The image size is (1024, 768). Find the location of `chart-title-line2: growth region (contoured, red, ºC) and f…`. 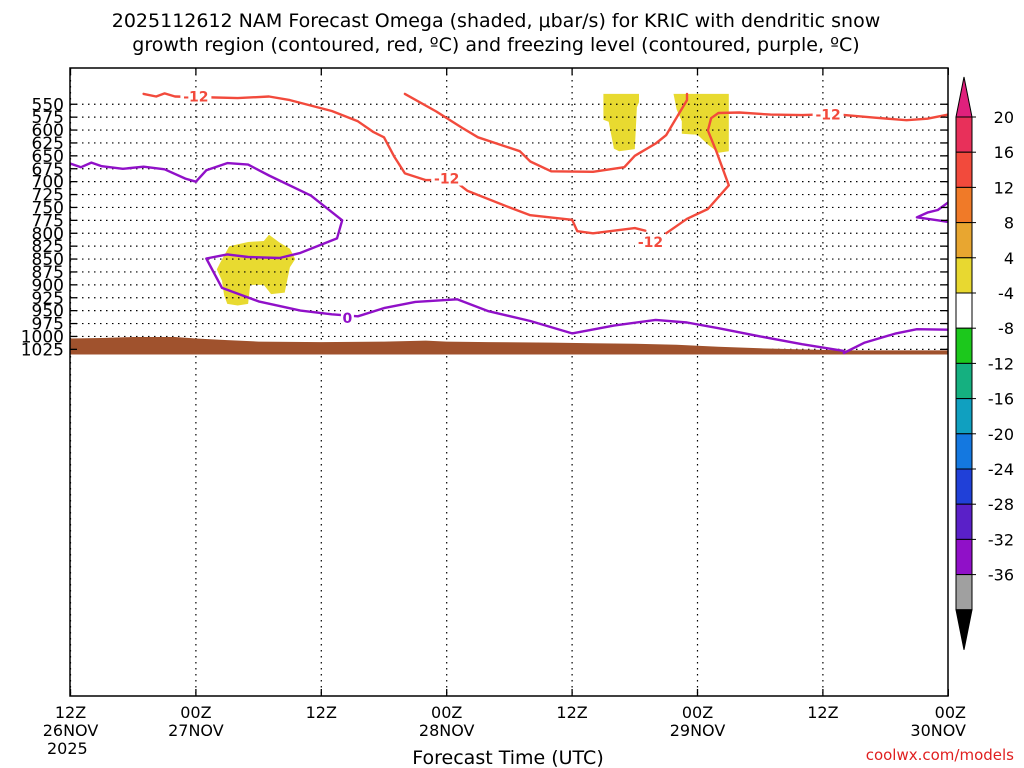

chart-title-line2: growth region (contoured, red, ºC) and f… is located at coordinates (495, 45).